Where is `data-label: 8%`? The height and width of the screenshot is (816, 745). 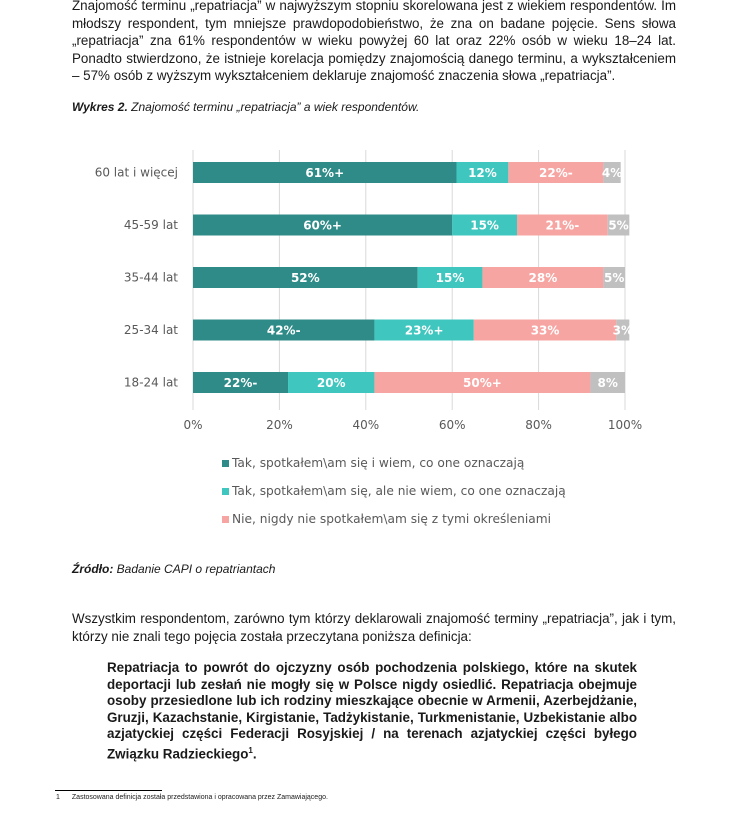 data-label: 8% is located at coordinates (608, 383).